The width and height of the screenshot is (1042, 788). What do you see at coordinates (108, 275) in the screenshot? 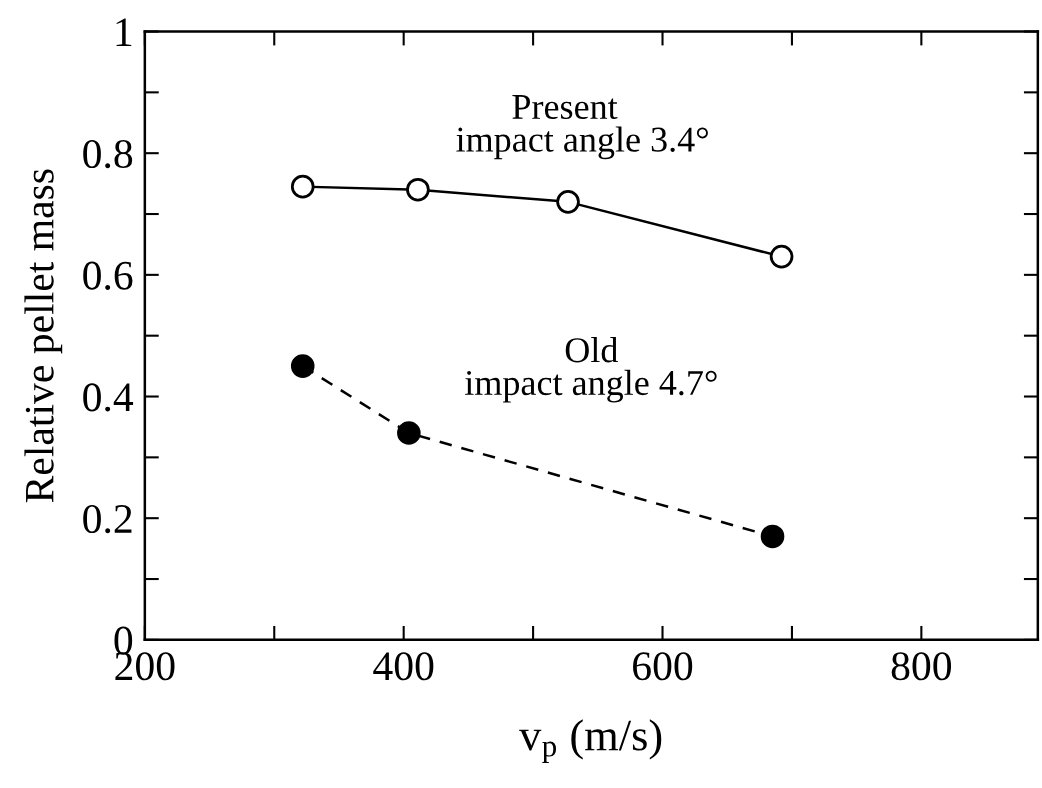
I see `y-tick-label: 0.6` at bounding box center [108, 275].